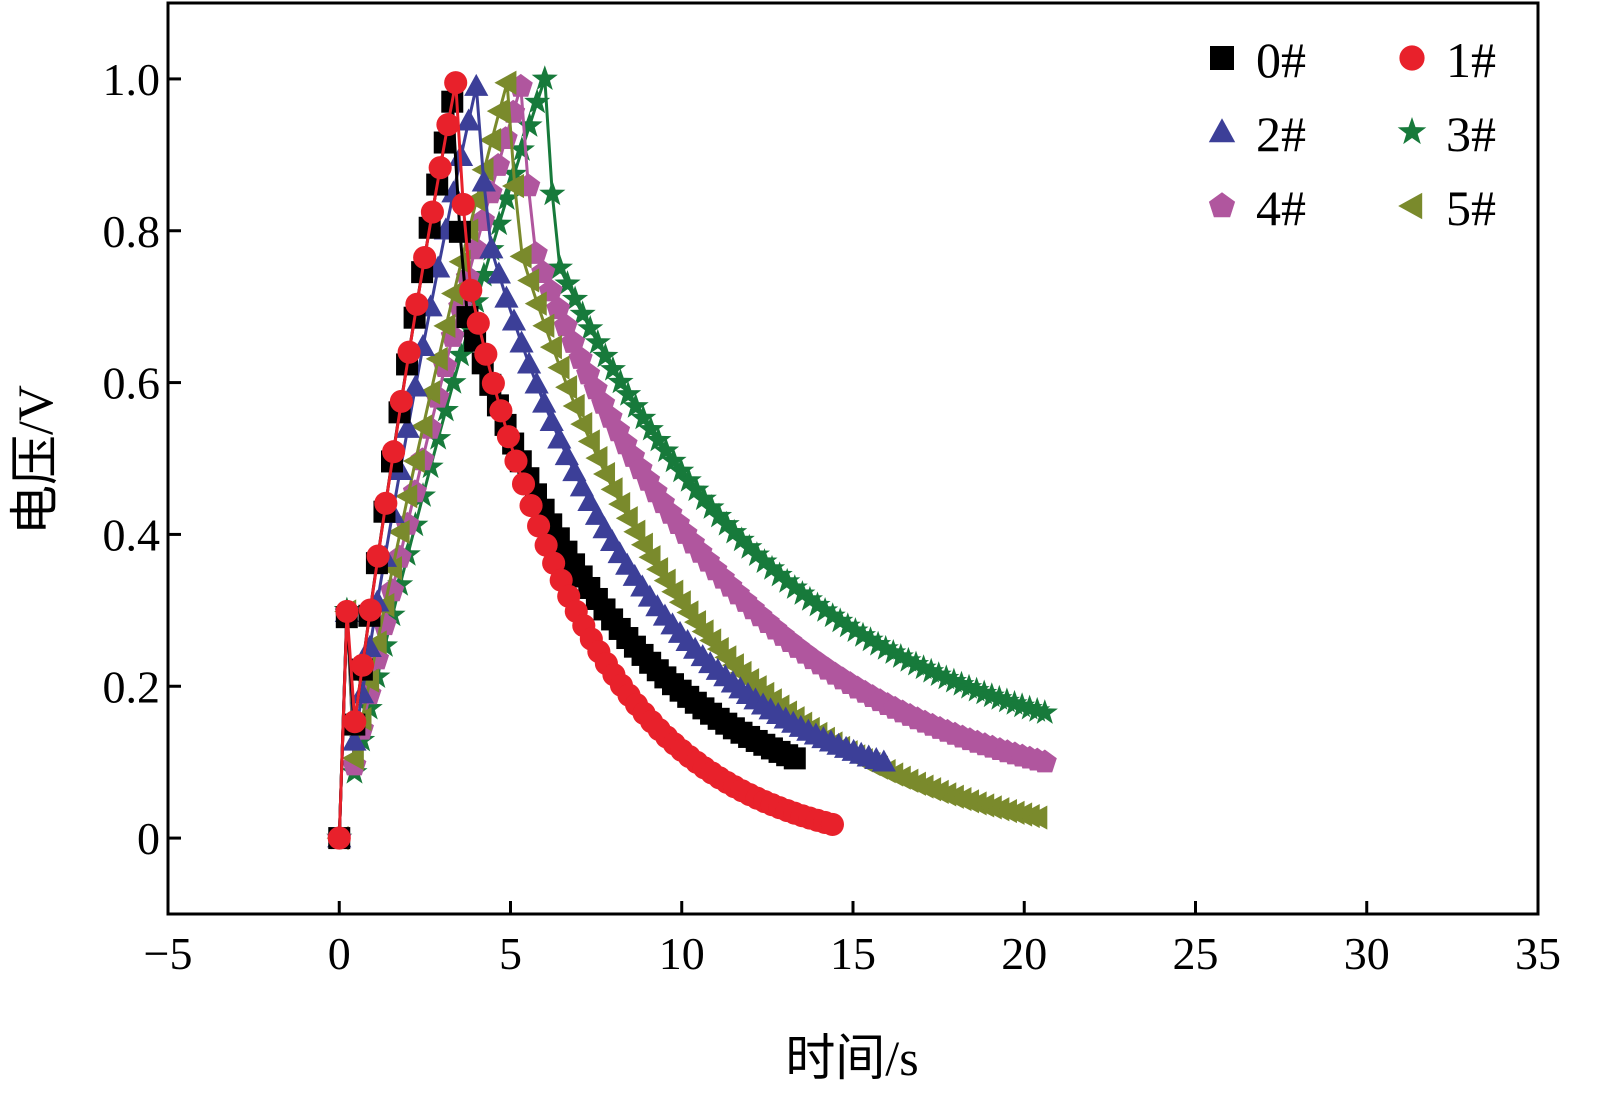 This screenshot has height=1095, width=1619. Describe the element at coordinates (132, 686) in the screenshot. I see `y-tick-label: 0.2` at that location.